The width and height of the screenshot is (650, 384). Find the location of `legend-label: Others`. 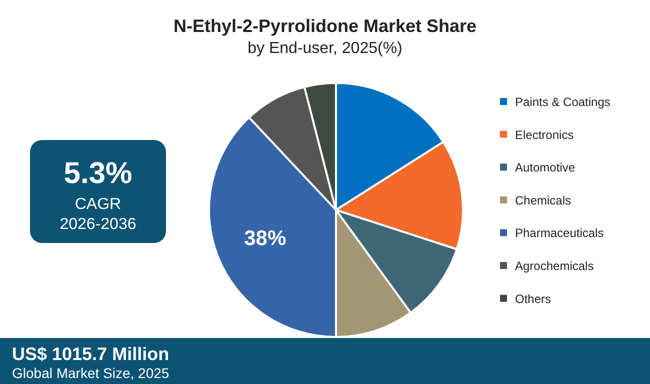

legend-label: Others is located at coordinates (533, 299).